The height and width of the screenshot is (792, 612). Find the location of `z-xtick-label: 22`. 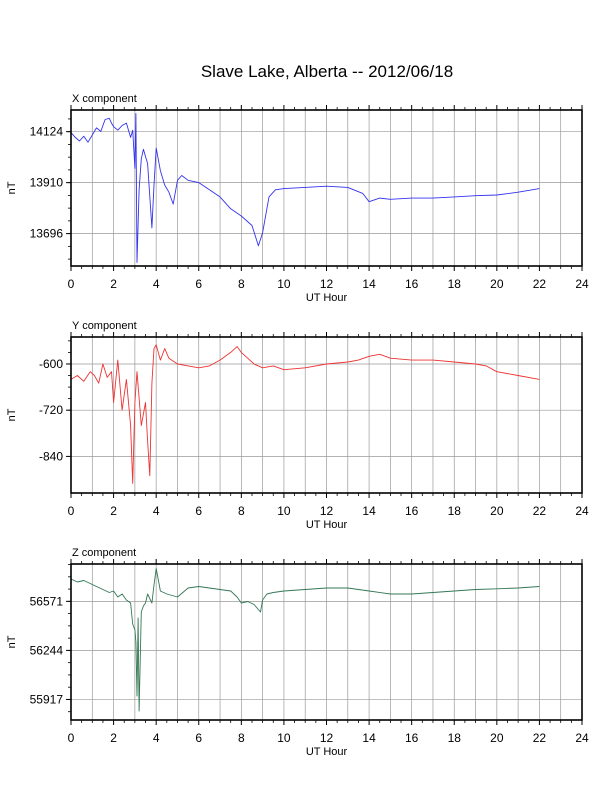

z-xtick-label: 22 is located at coordinates (540, 738).